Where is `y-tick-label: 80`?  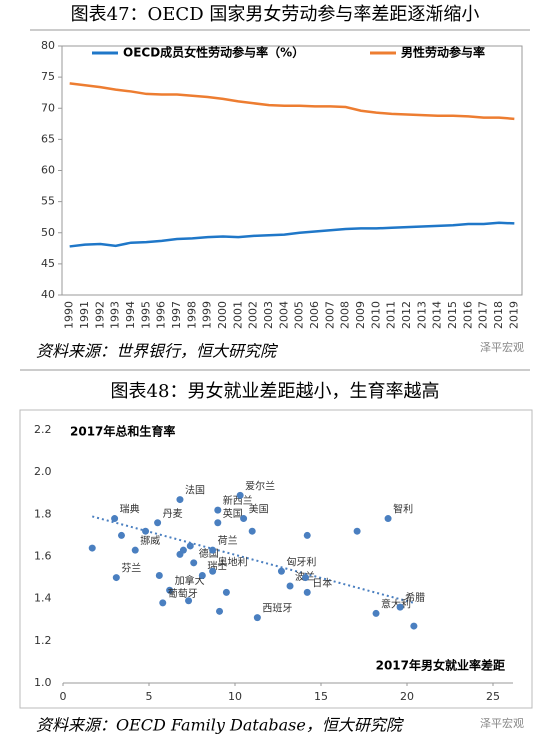 y-tick-label: 80 is located at coordinates (48, 45).